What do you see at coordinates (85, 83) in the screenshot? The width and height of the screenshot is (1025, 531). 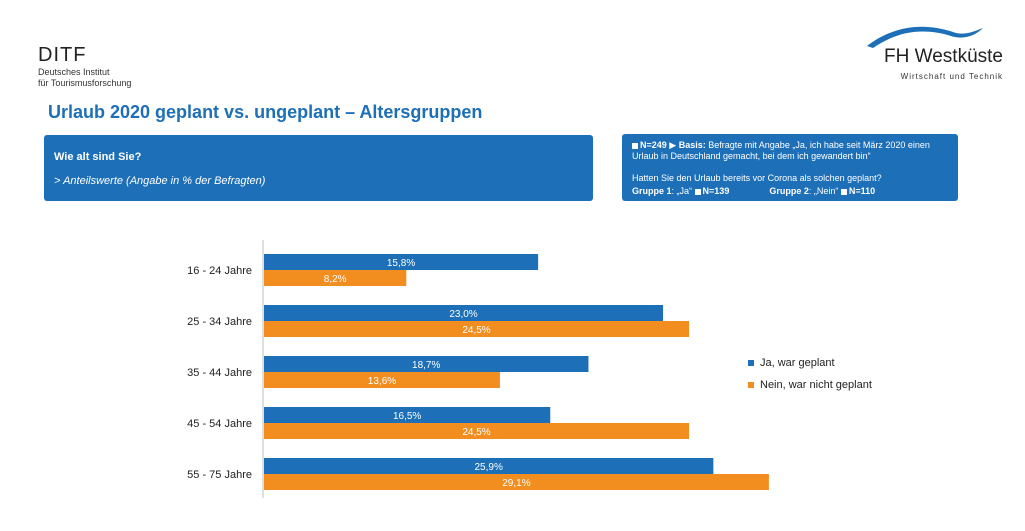 I see `ditf-subtitle-2: für Tourismusforschung` at bounding box center [85, 83].